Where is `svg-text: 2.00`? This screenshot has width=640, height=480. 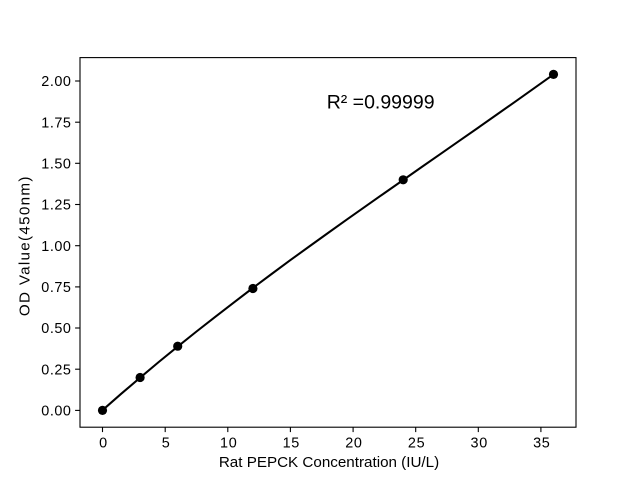
svg-text: 2.00 is located at coordinates (56, 82).